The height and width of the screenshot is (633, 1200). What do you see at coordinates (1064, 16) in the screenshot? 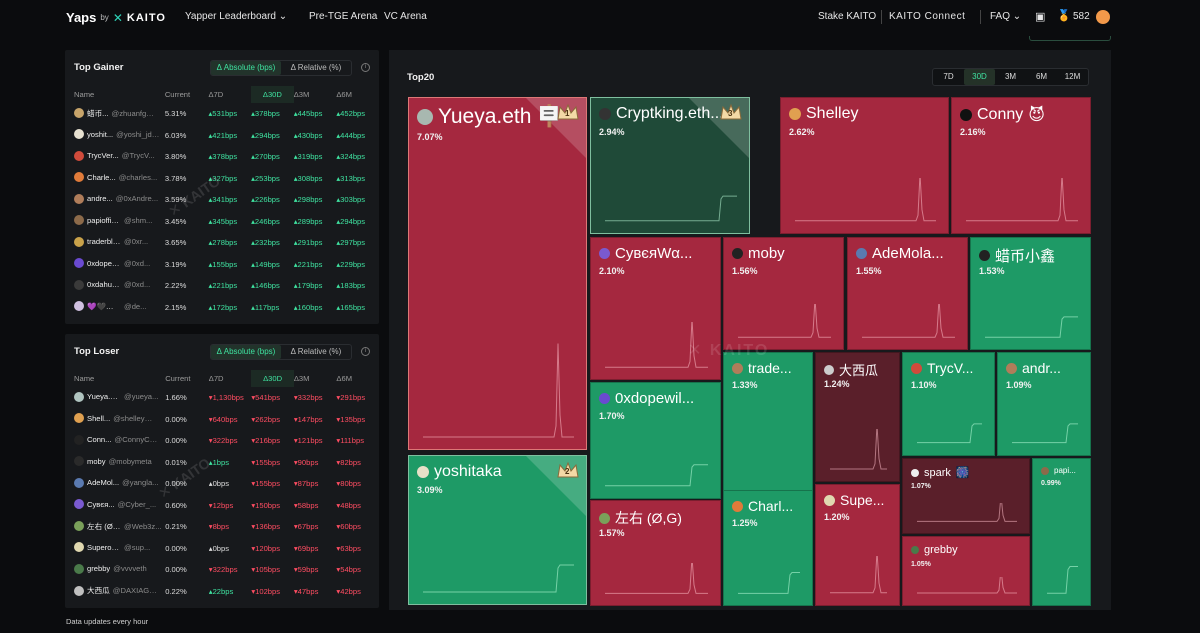
I see `medal-icon: 🏅` at bounding box center [1064, 16].